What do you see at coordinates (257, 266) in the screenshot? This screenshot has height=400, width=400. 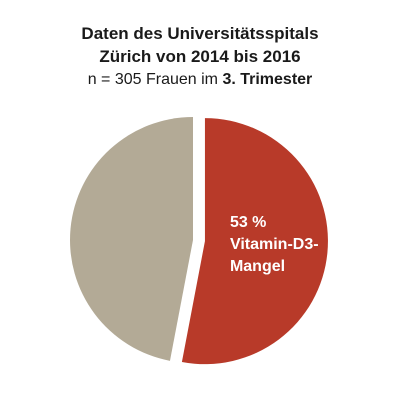 I see `pie-slice-label-line: Mangel` at bounding box center [257, 266].